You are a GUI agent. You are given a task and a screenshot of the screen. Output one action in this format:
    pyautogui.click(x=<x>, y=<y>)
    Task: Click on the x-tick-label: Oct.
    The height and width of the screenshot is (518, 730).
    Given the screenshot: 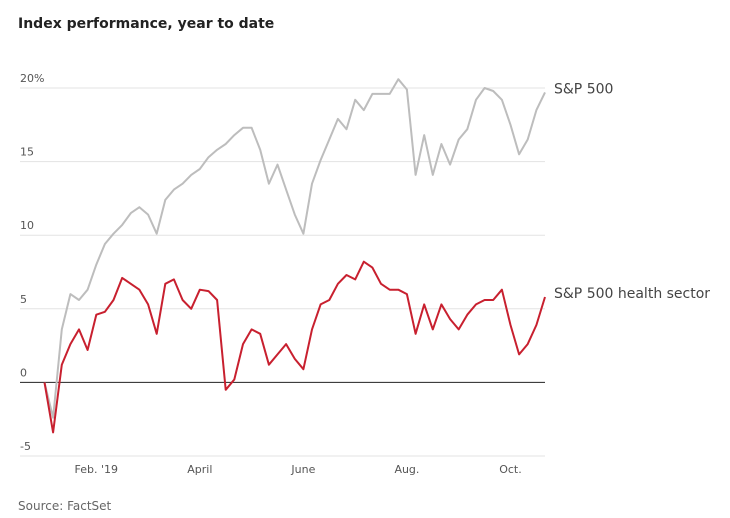 What is the action you would take?
    pyautogui.click(x=510, y=469)
    